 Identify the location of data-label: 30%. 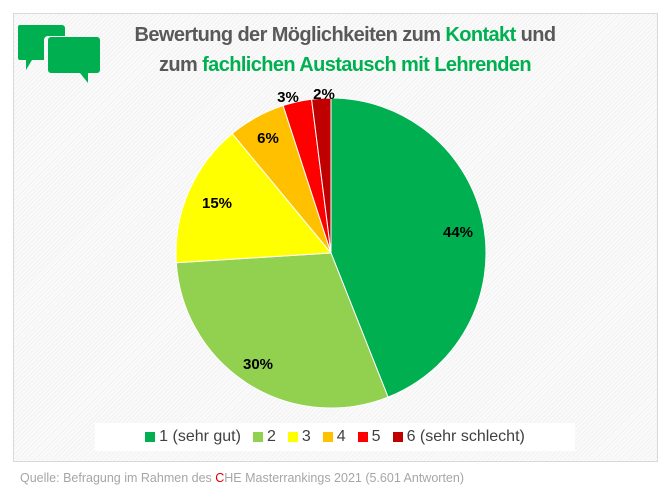
(258, 364).